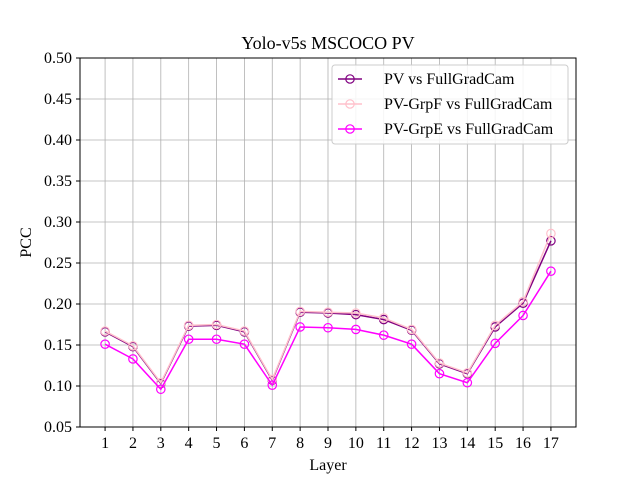  What do you see at coordinates (328, 465) in the screenshot?
I see `x-axis-label: Layer` at bounding box center [328, 465].